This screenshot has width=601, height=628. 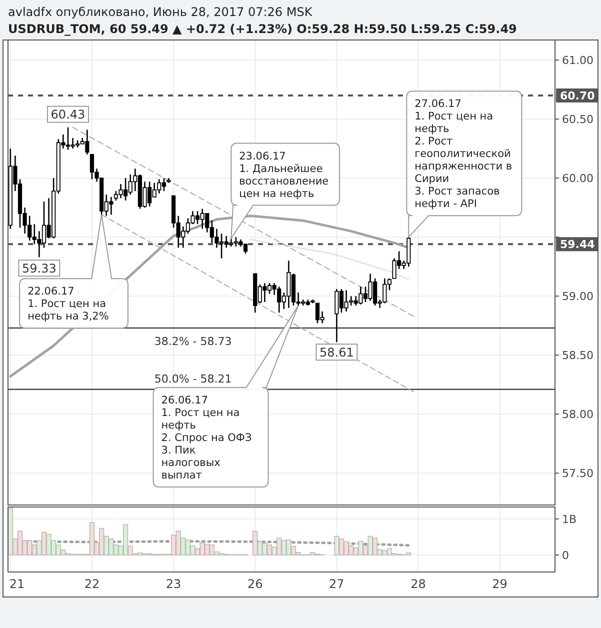 I want to click on y-tick-label: 57.50, so click(x=578, y=473).